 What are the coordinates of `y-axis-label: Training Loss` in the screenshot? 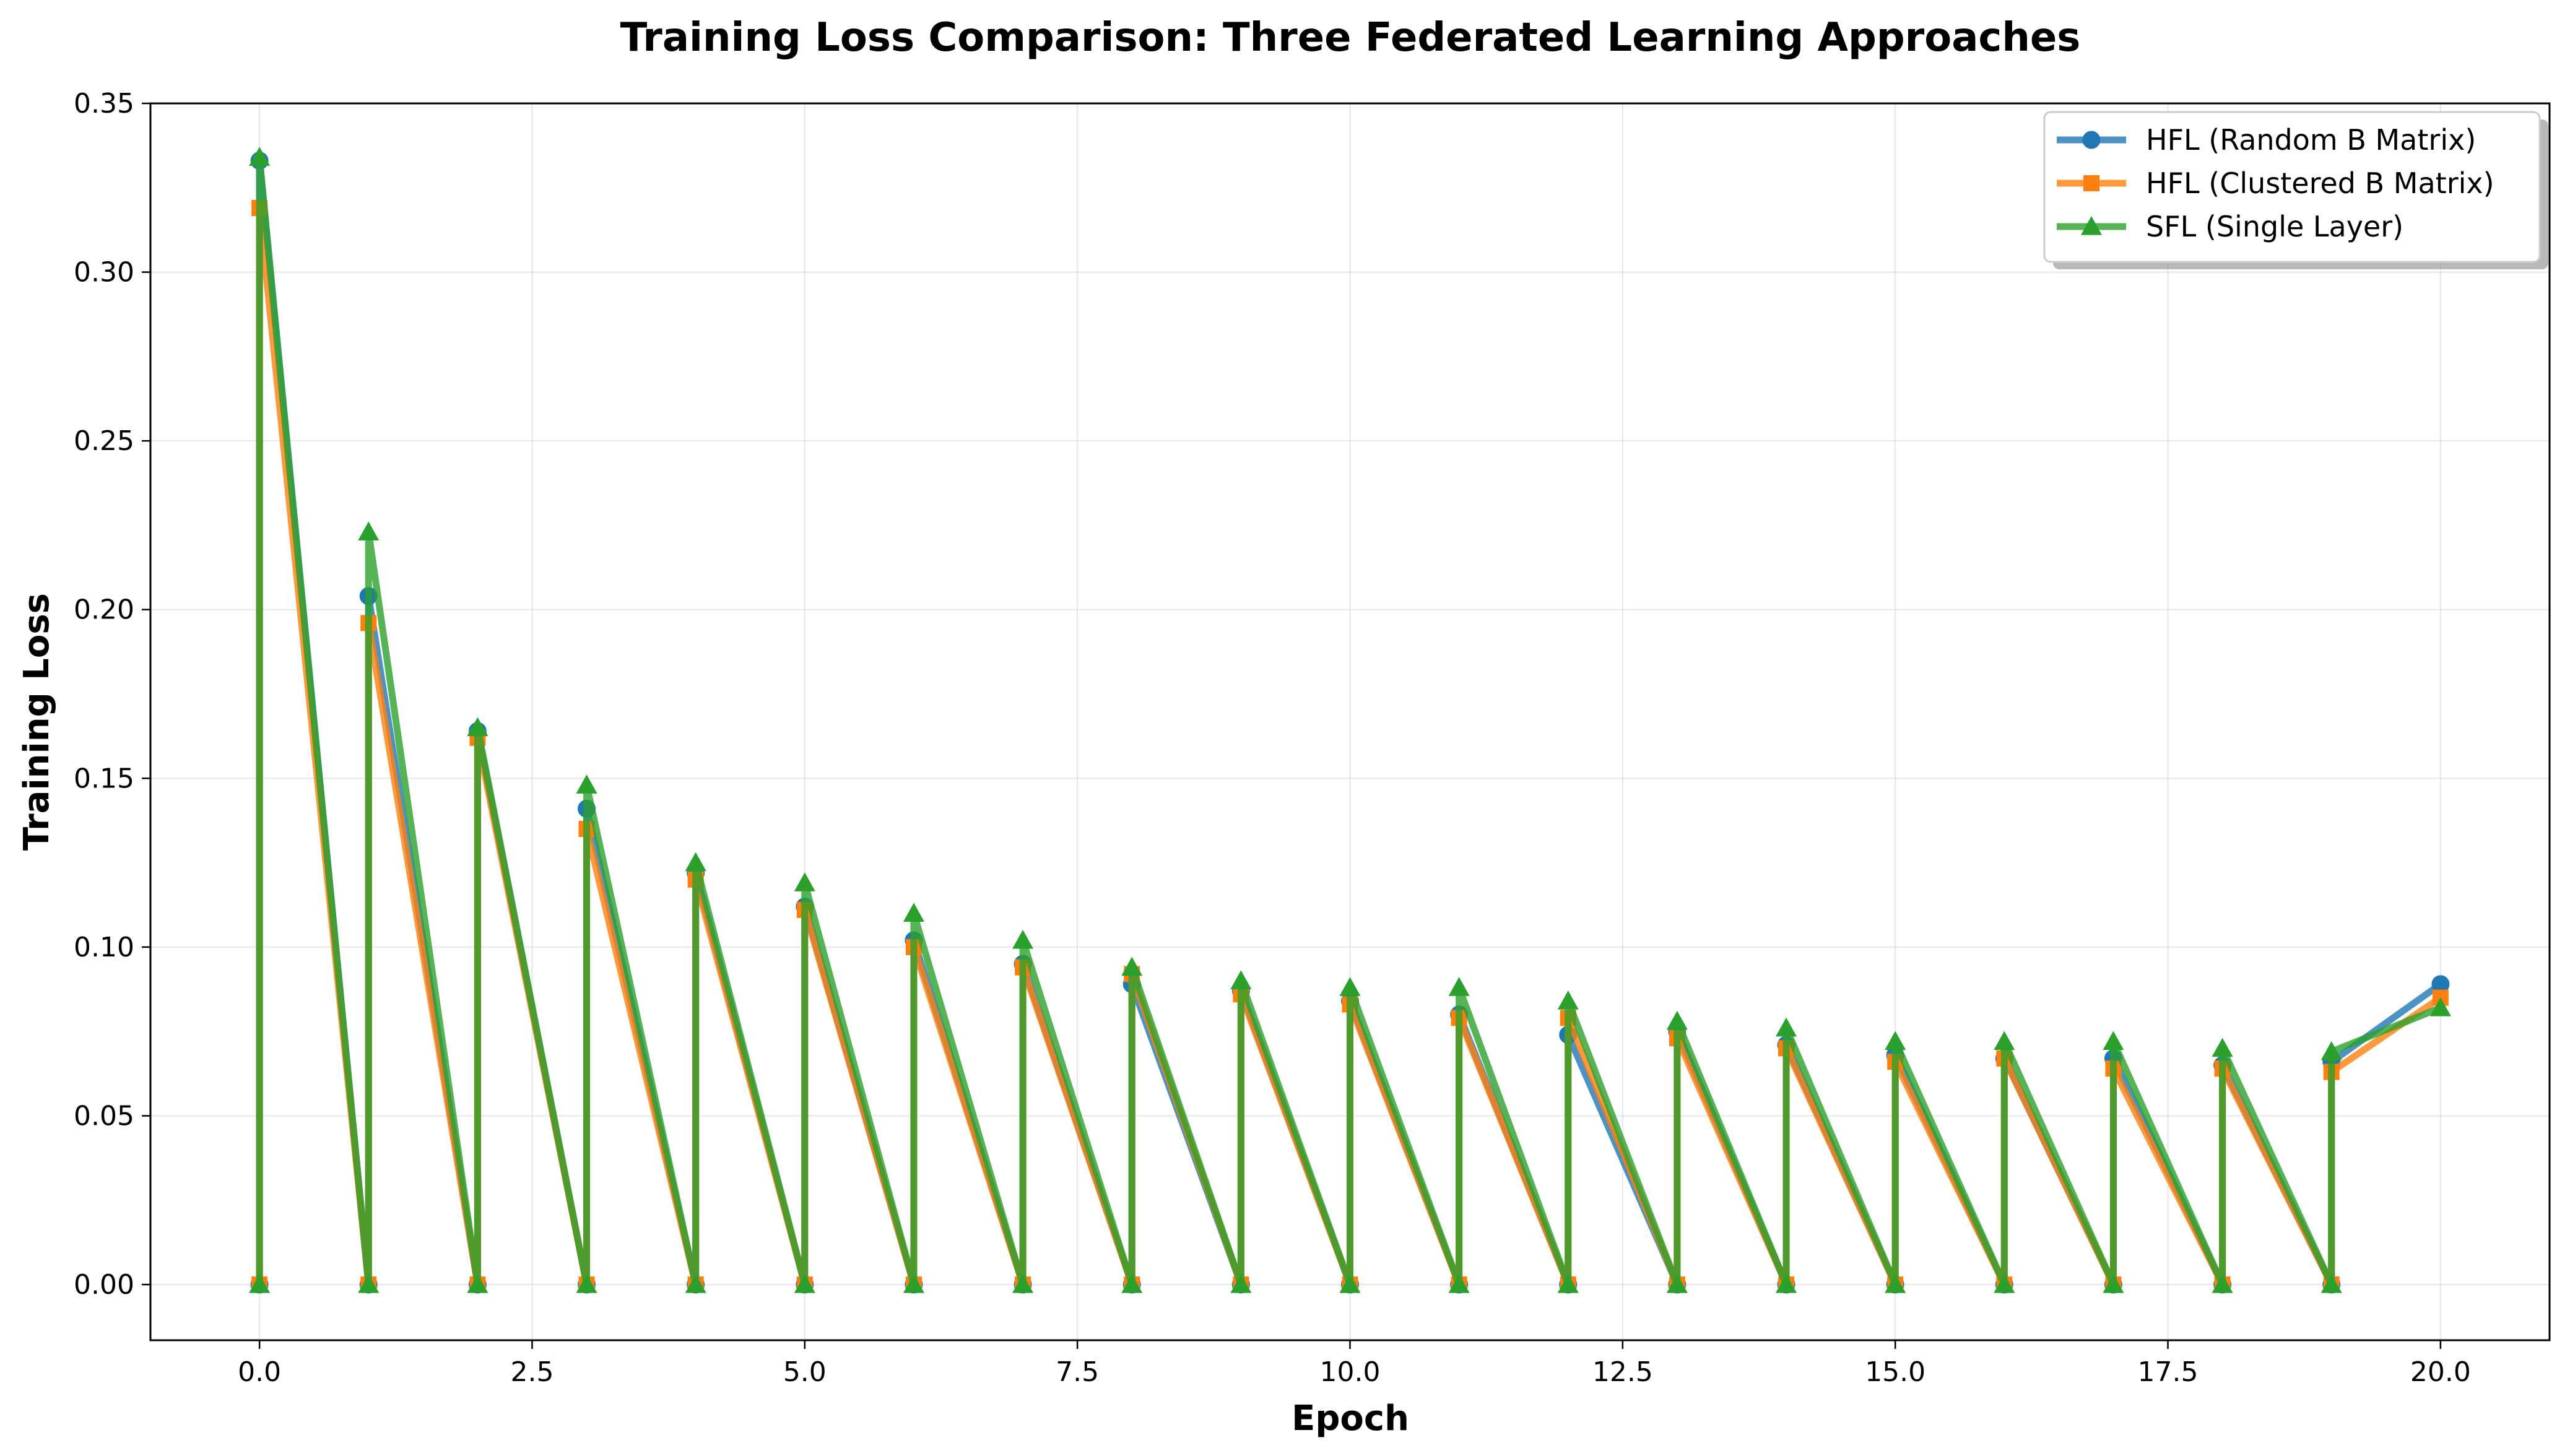 It's located at (37, 722).